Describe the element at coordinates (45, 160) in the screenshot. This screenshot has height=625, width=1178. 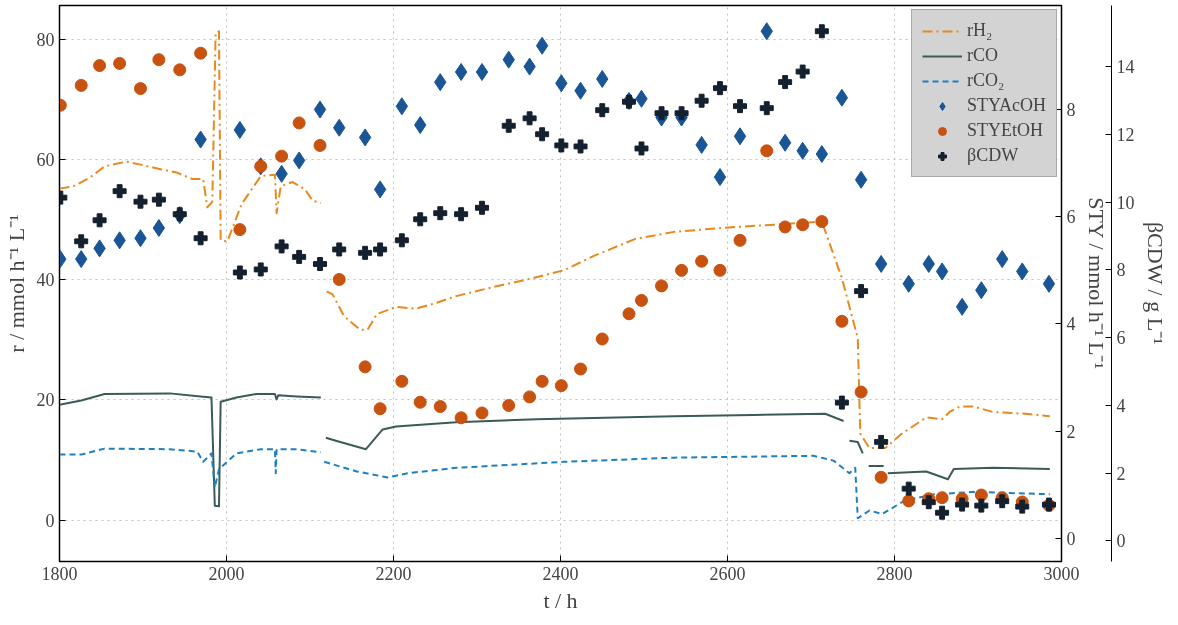
I see `y-tick-label: 60` at that location.